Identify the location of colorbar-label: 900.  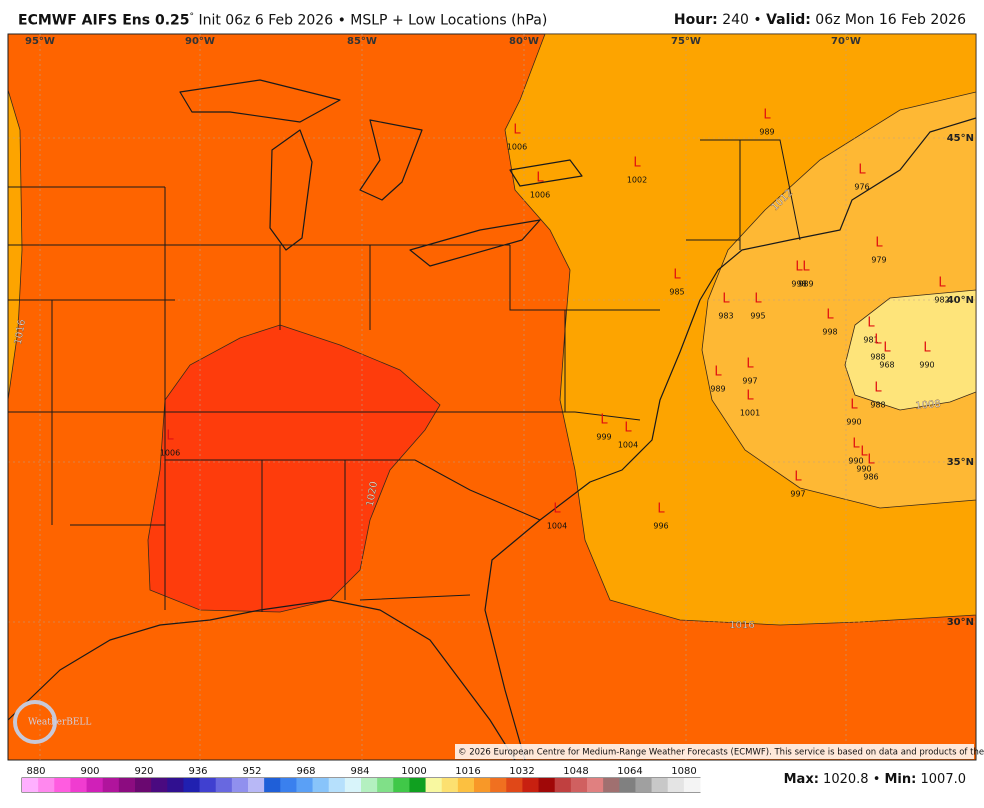
(89, 771).